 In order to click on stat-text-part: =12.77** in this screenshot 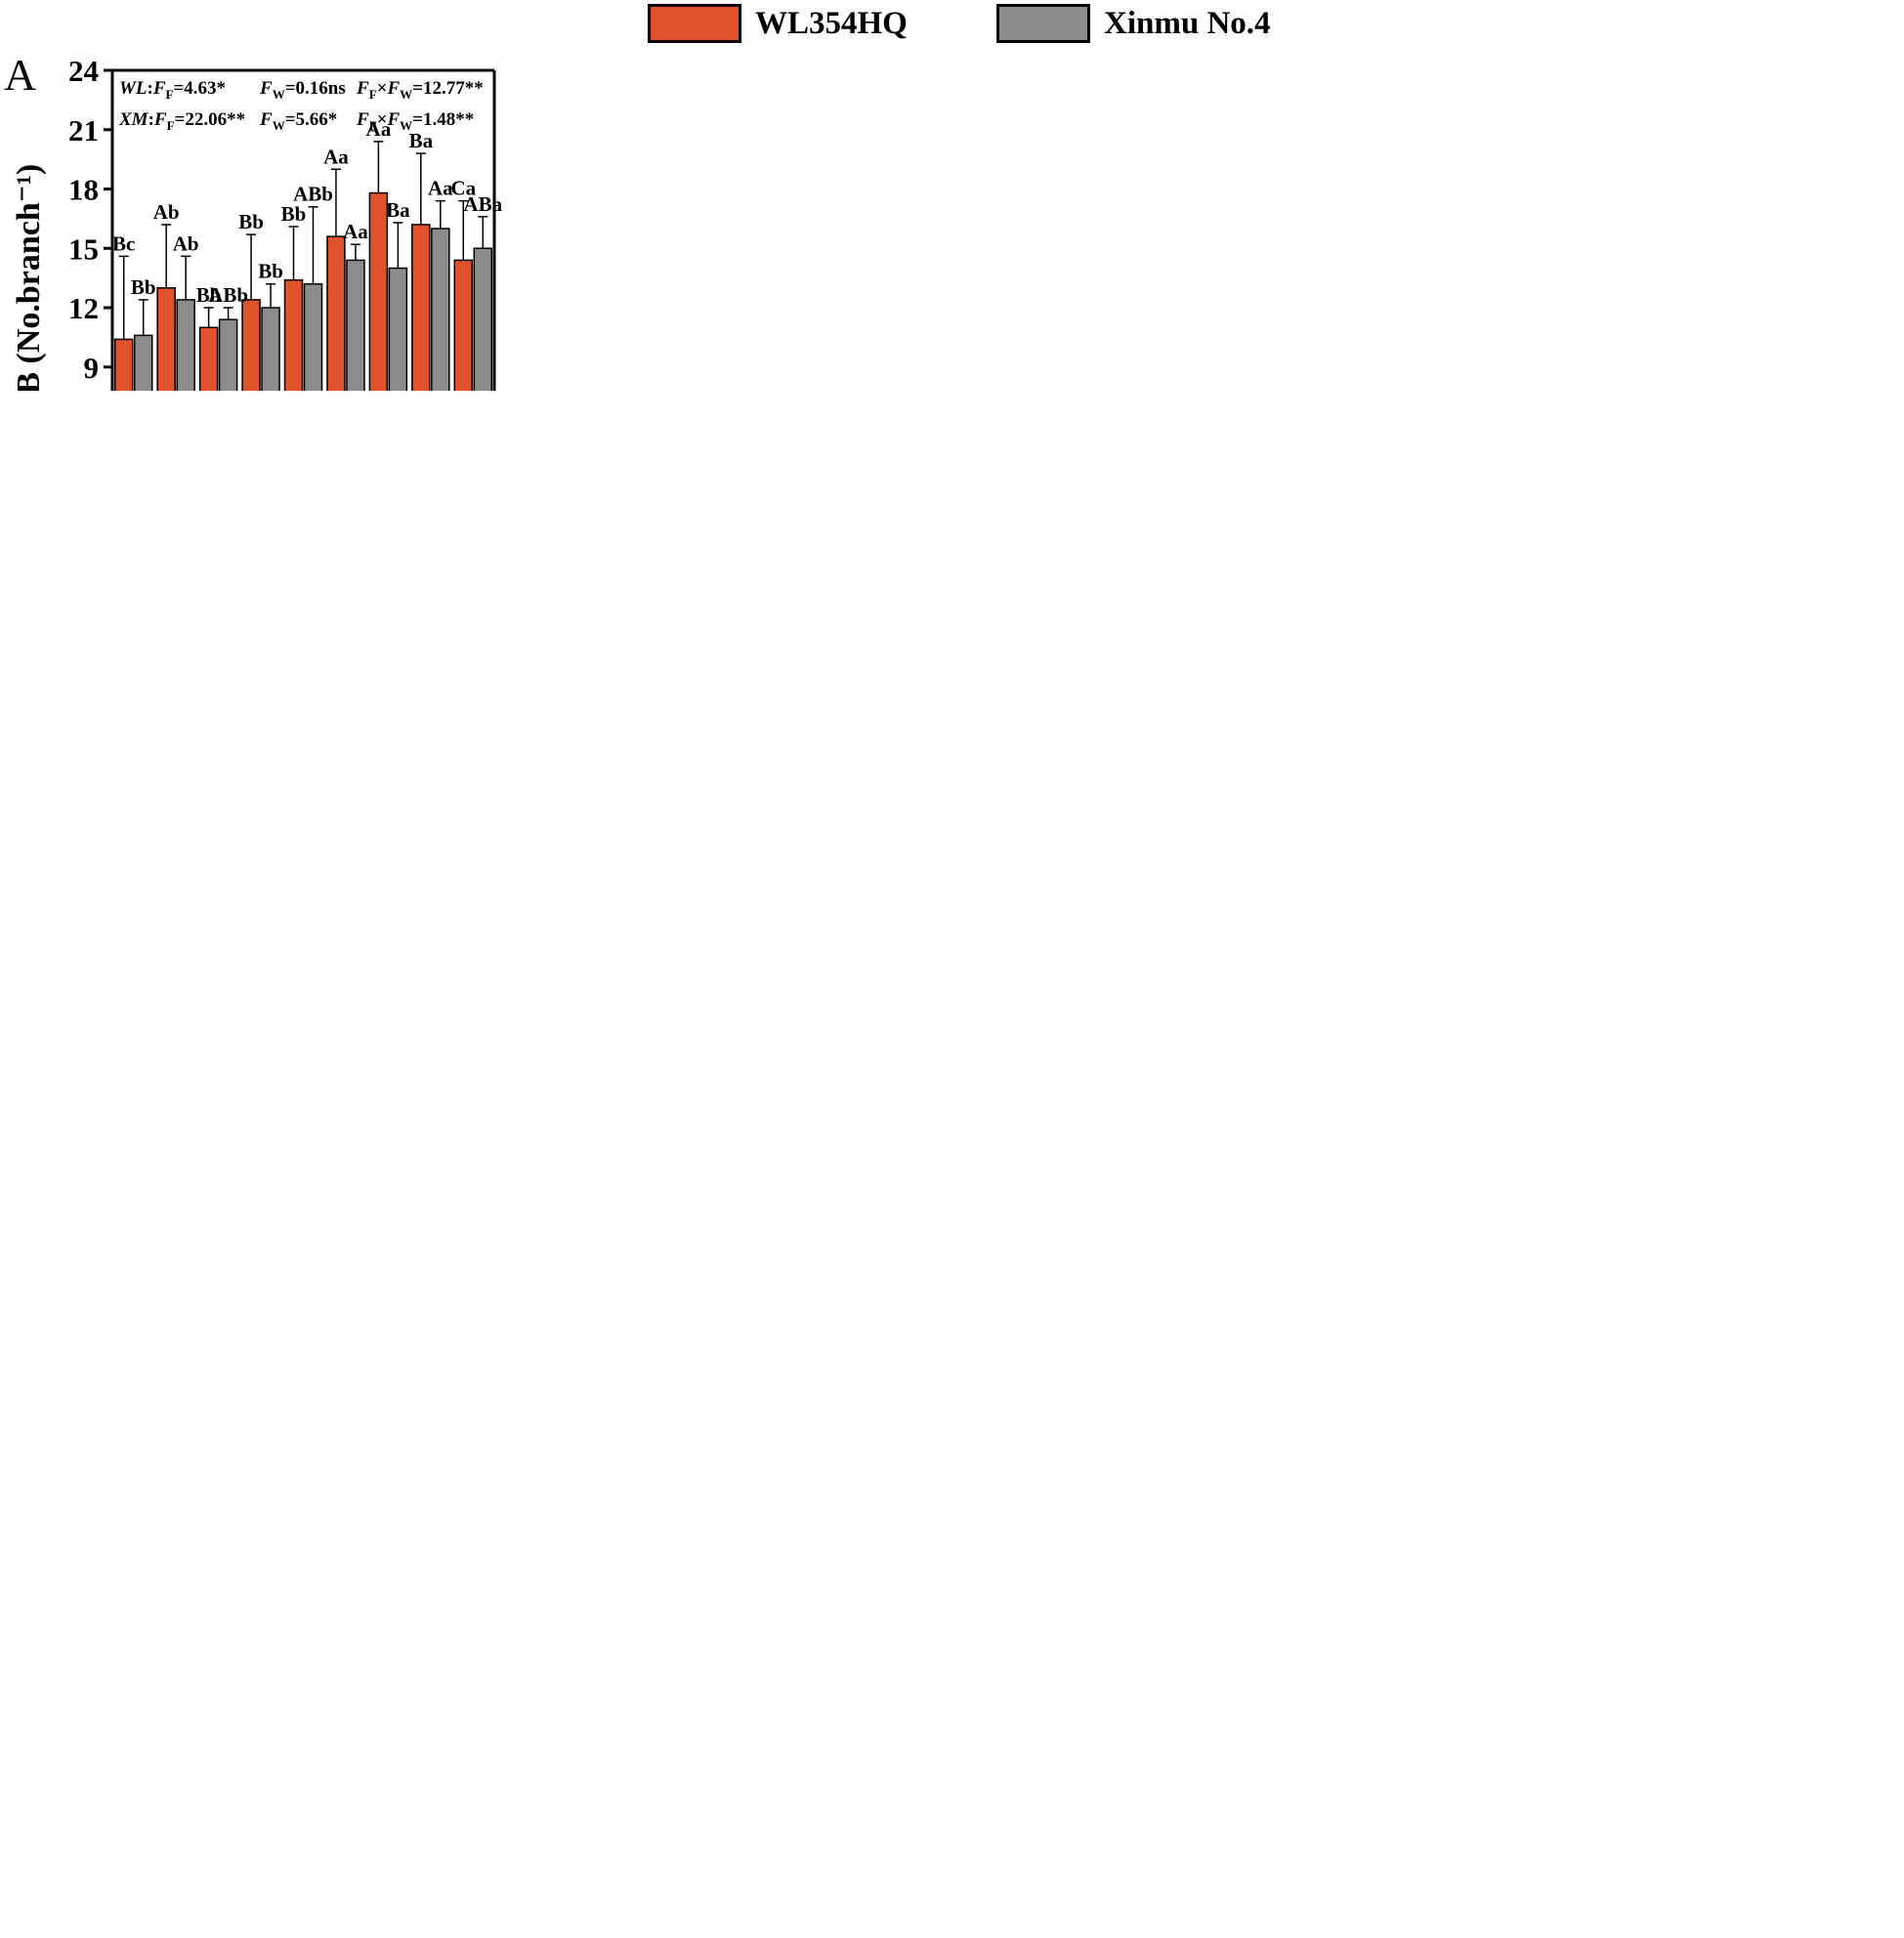, I will do `click(448, 88)`.